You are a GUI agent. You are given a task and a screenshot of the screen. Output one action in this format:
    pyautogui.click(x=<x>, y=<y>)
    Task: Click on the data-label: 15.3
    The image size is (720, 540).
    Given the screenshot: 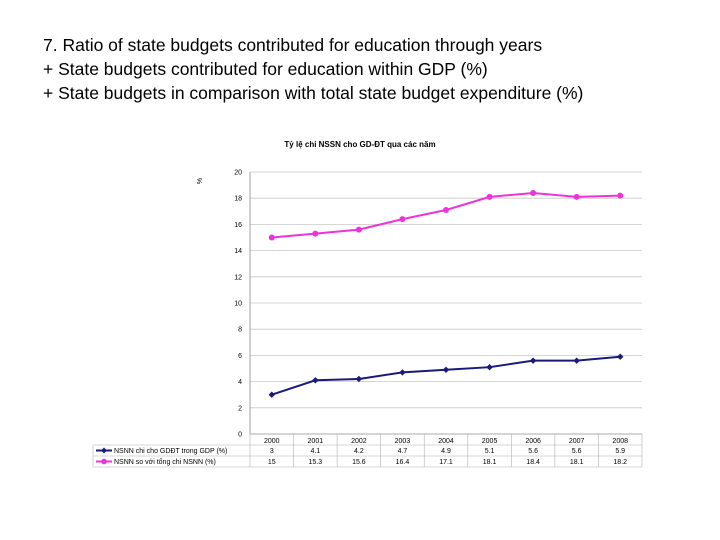 What is the action you would take?
    pyautogui.click(x=316, y=462)
    